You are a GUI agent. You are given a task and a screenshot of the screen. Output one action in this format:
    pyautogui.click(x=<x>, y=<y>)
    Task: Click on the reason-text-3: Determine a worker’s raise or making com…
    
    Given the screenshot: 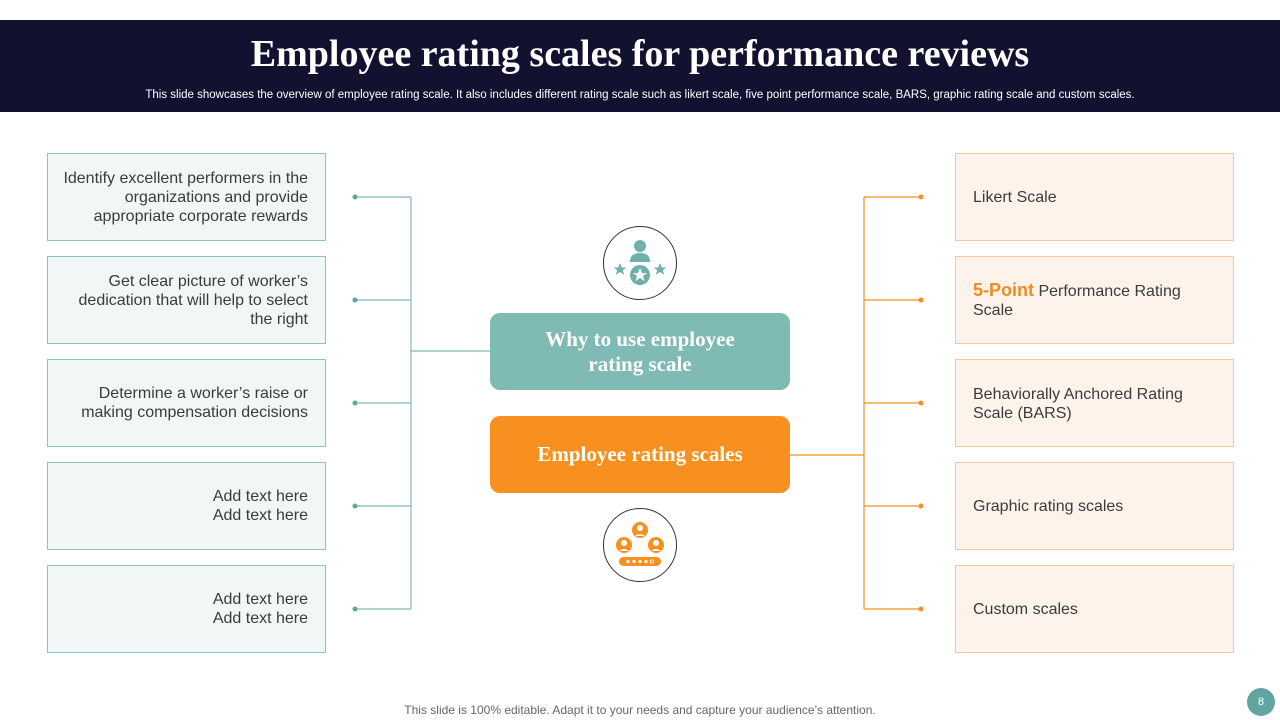 What is the action you would take?
    pyautogui.click(x=194, y=403)
    